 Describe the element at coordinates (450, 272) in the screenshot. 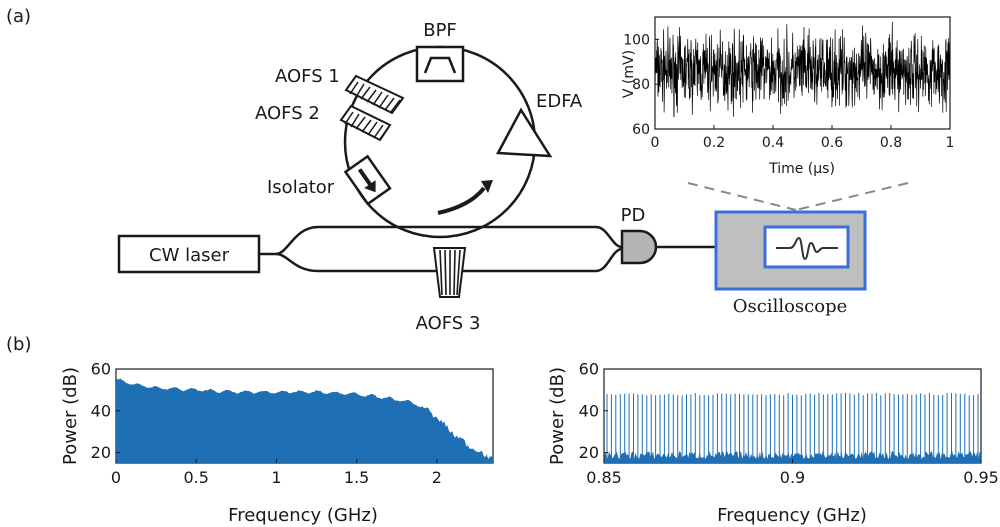

I see `aofs3-hatching` at that location.